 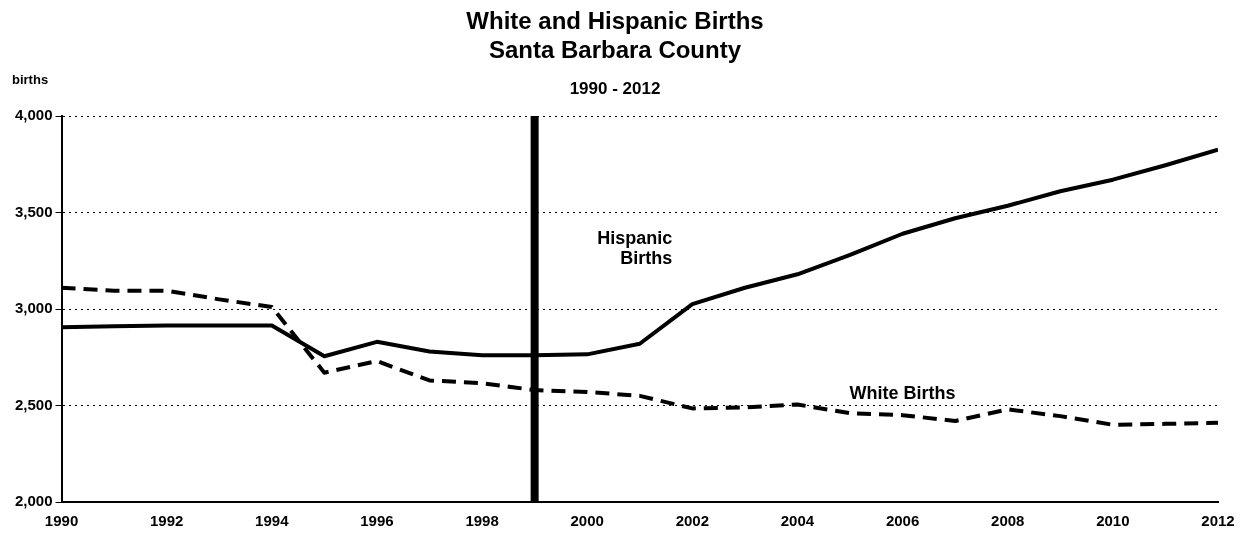 What do you see at coordinates (635, 248) in the screenshot?
I see `text: Hispanic Births` at bounding box center [635, 248].